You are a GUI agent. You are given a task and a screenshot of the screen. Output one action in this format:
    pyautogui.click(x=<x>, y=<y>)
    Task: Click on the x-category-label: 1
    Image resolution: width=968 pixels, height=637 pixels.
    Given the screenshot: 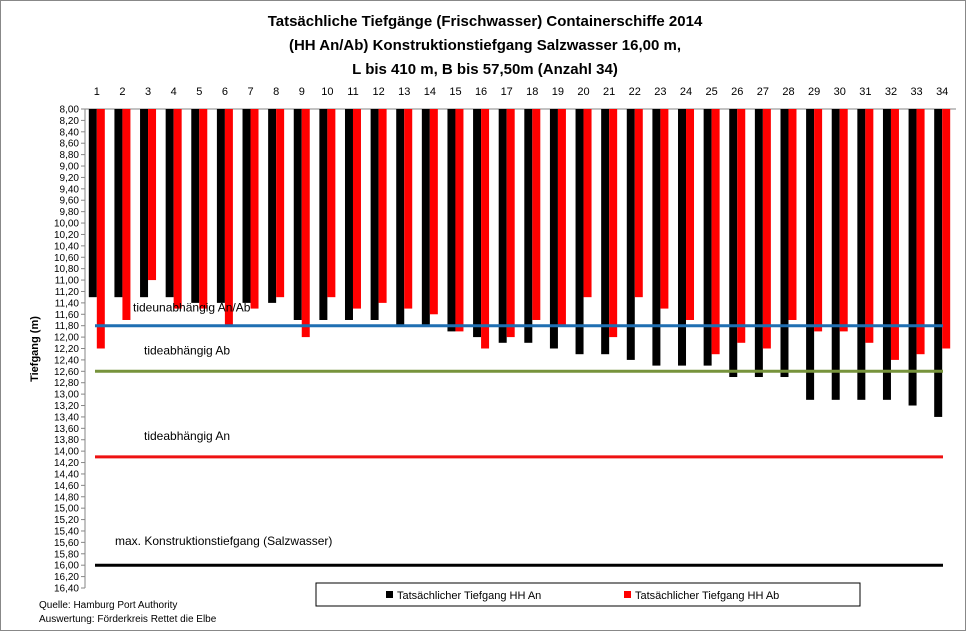 What is the action you would take?
    pyautogui.click(x=97, y=92)
    